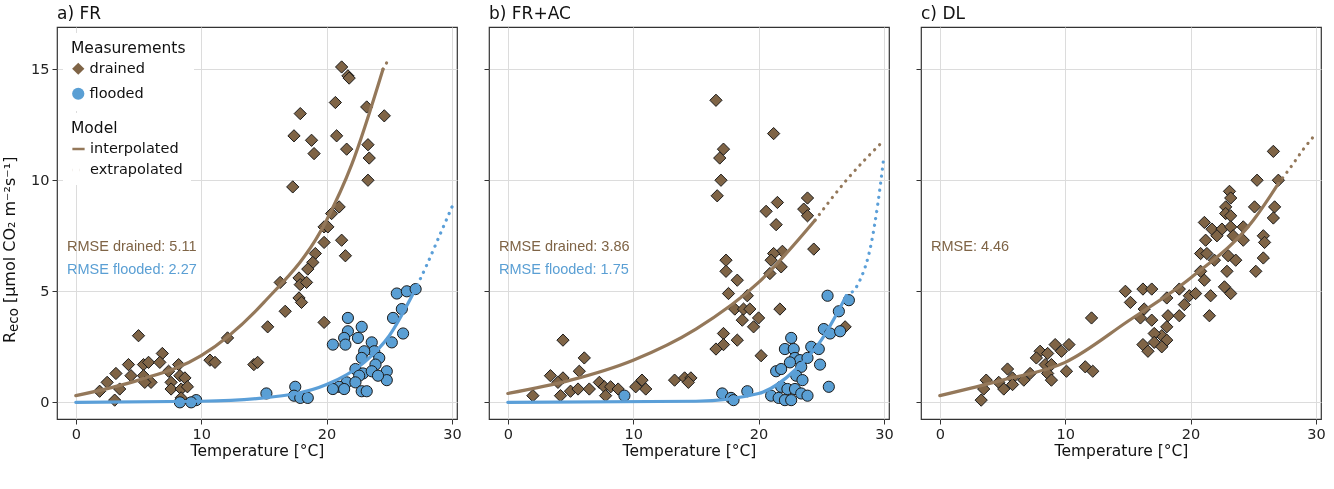 Image resolution: width=1334 pixels, height=489 pixels. Describe the element at coordinates (117, 67) in the screenshot. I see `legend-label: drained` at that location.